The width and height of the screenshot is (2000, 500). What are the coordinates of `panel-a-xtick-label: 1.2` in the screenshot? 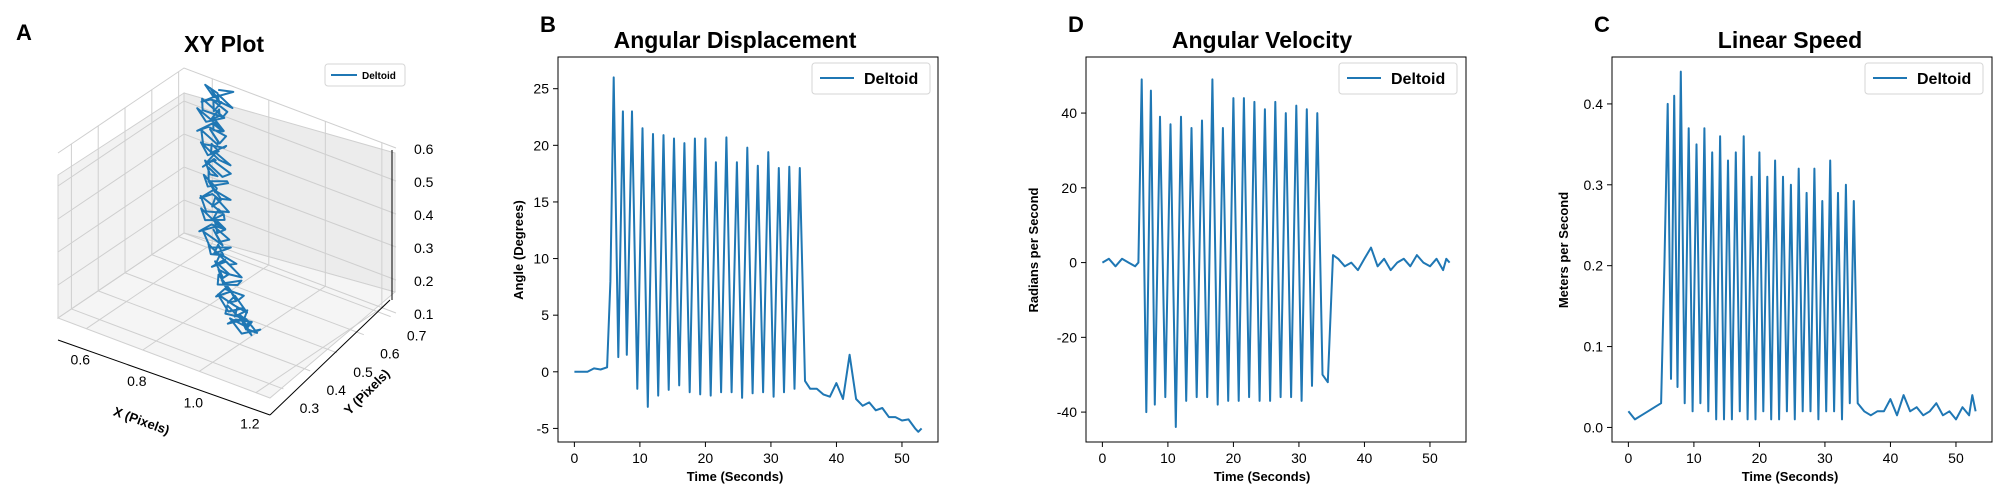 It's located at (250, 424).